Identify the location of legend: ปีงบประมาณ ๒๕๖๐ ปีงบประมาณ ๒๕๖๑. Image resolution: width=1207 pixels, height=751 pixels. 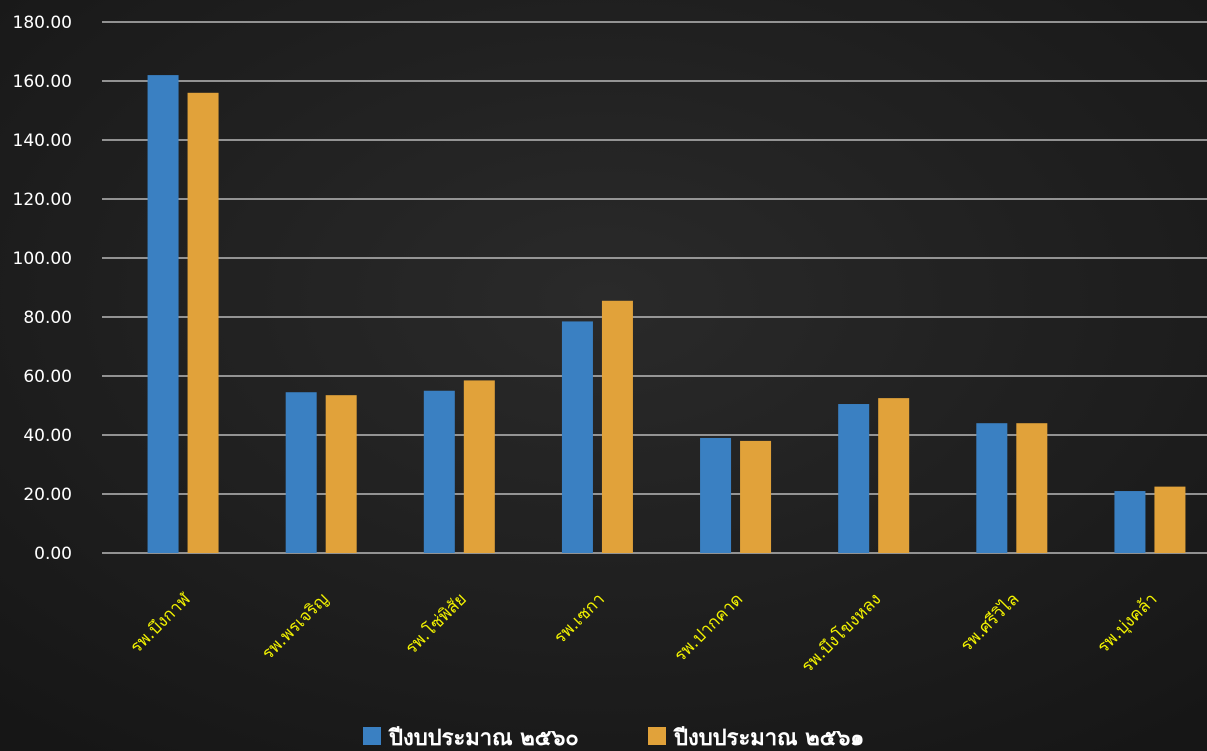
(613, 738).